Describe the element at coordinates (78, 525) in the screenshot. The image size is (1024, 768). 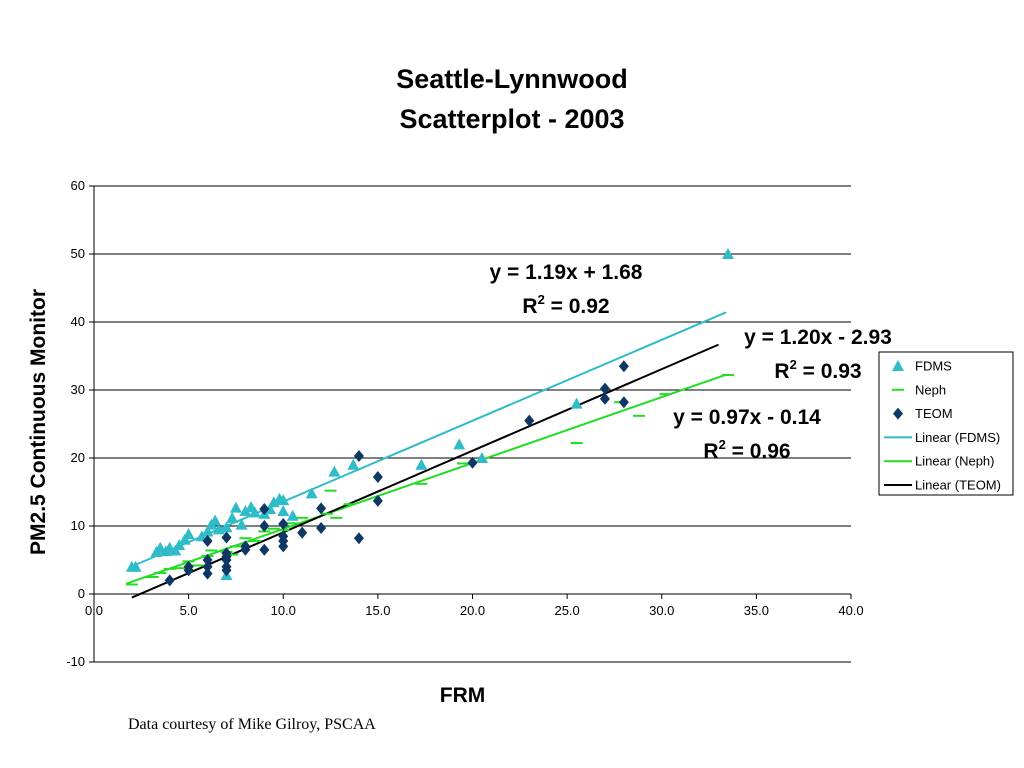
I see `y-tick-label: 10` at that location.